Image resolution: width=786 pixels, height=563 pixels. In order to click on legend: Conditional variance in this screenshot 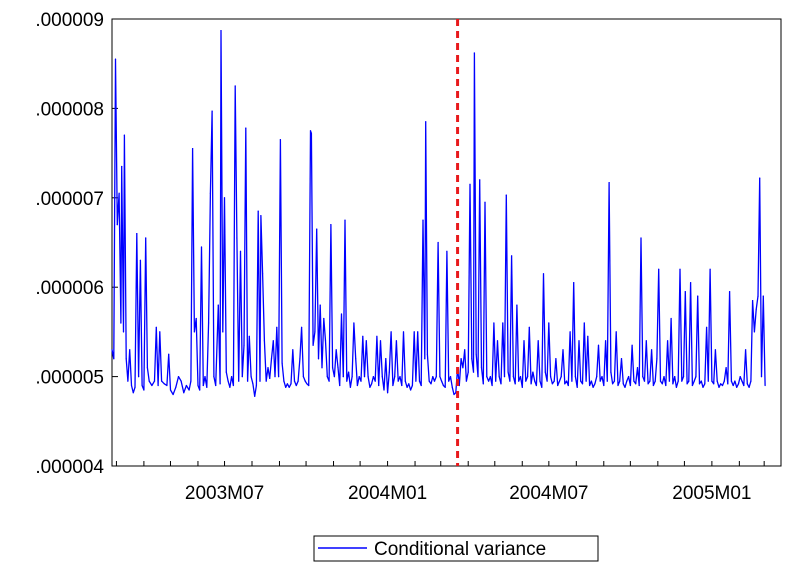, I will do `click(456, 548)`.